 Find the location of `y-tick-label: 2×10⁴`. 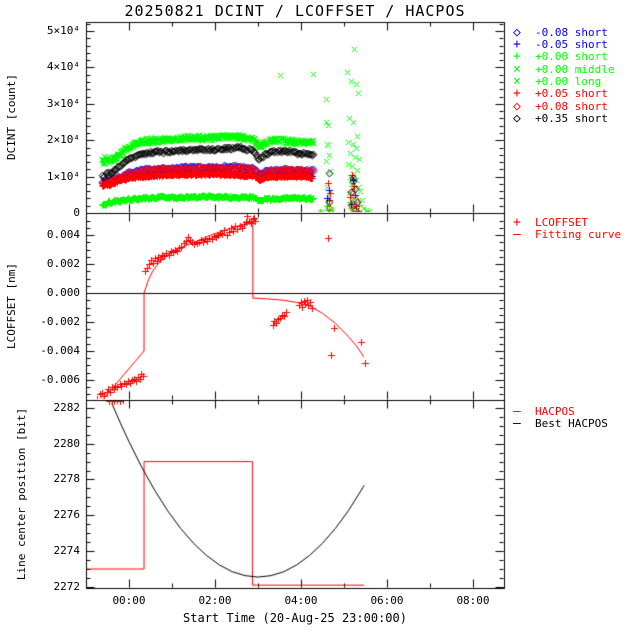

y-tick-label: 2×10⁴ is located at coordinates (63, 139).